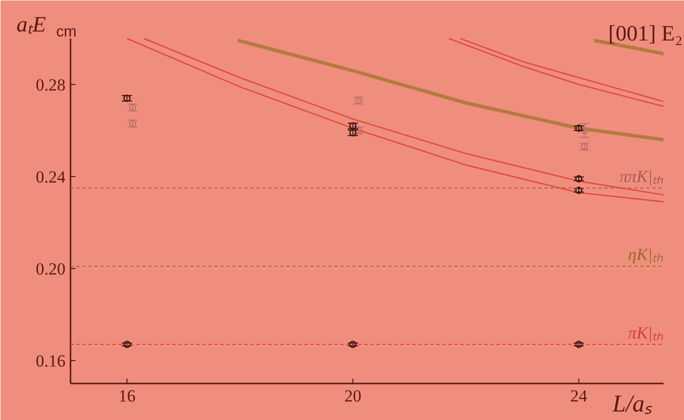  Describe the element at coordinates (127, 396) in the screenshot. I see `x-tick-label: 16` at that location.